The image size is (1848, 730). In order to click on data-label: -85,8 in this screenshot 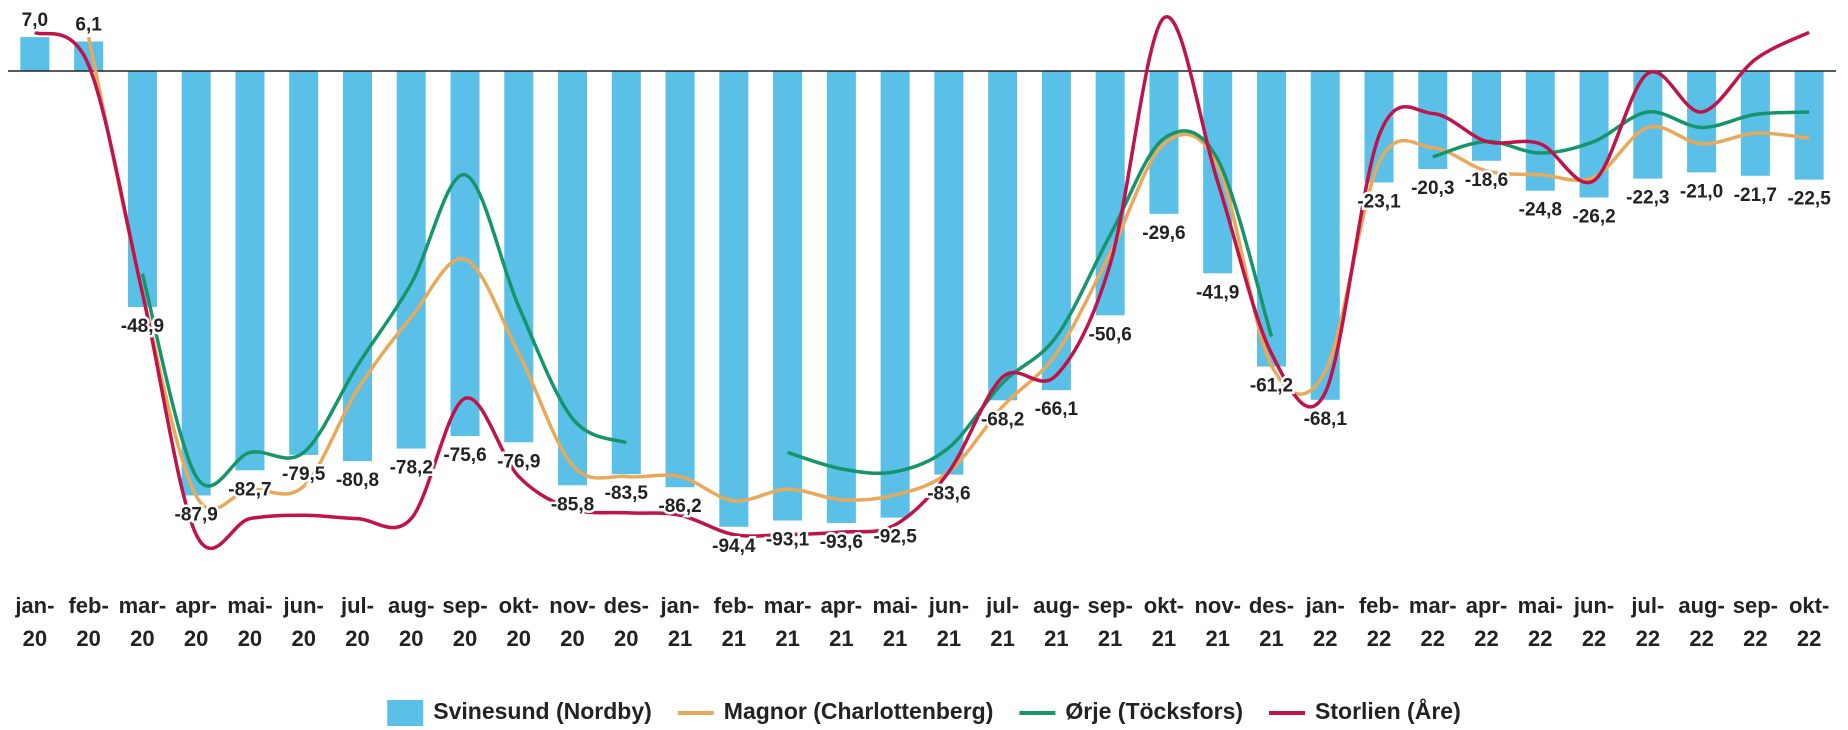, I will do `click(572, 504)`.